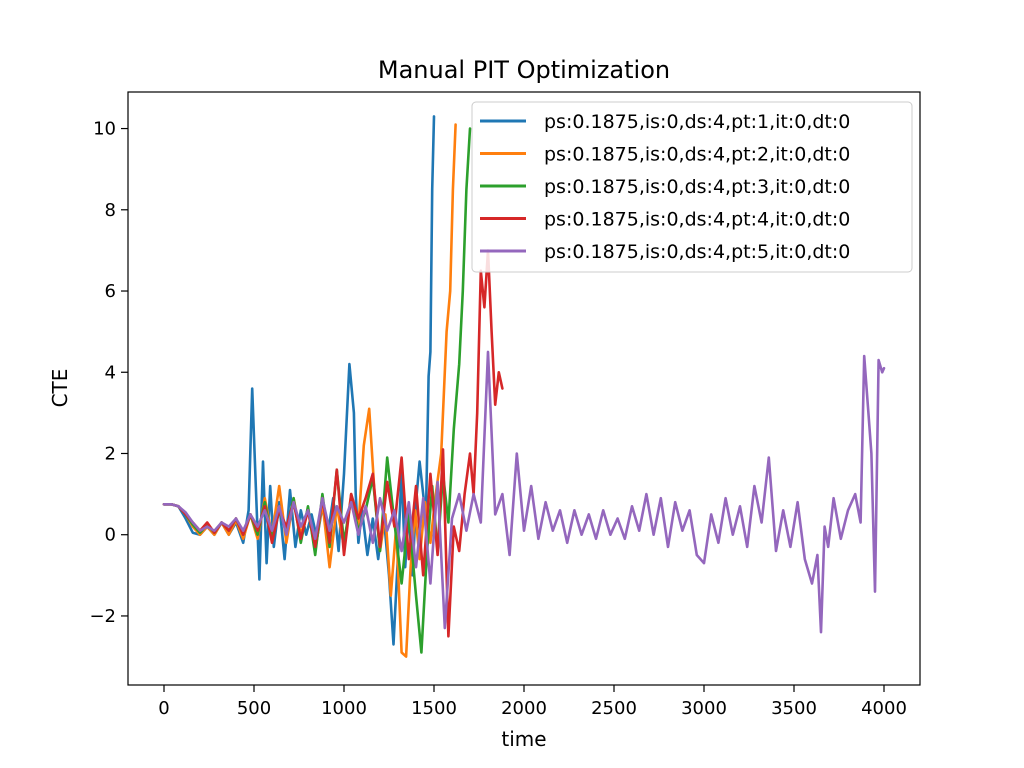 This screenshot has width=1024, height=768. I want to click on y-tick-label: 4, so click(110, 372).